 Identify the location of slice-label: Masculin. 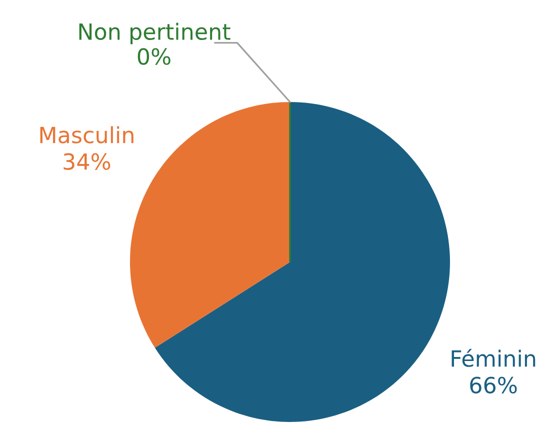
(87, 135).